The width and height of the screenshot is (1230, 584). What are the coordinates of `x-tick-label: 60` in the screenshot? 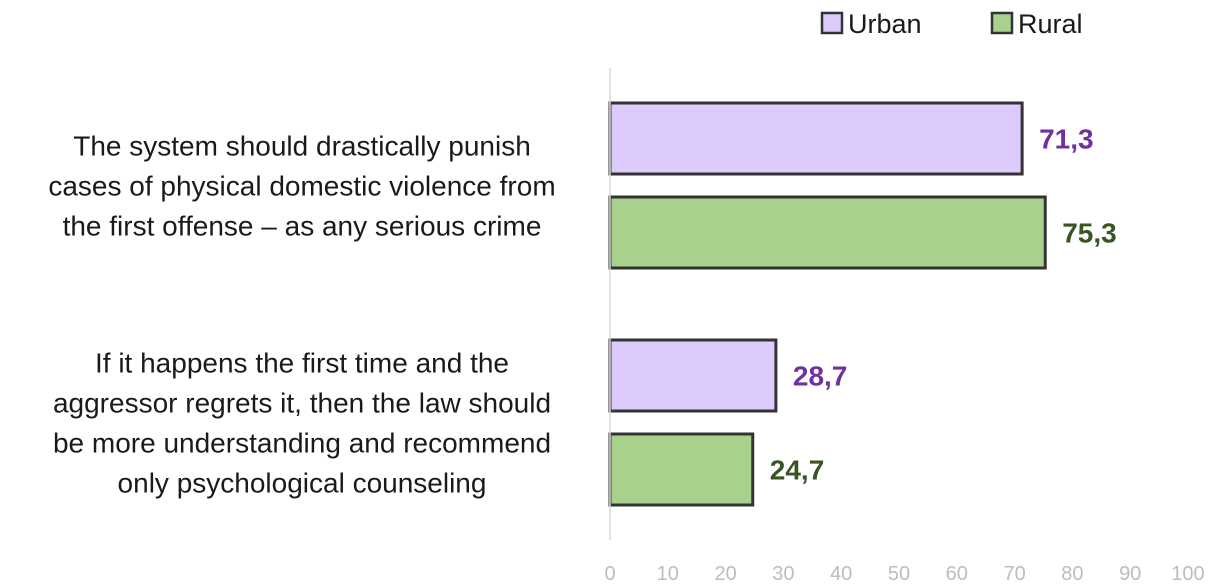 It's located at (957, 573).